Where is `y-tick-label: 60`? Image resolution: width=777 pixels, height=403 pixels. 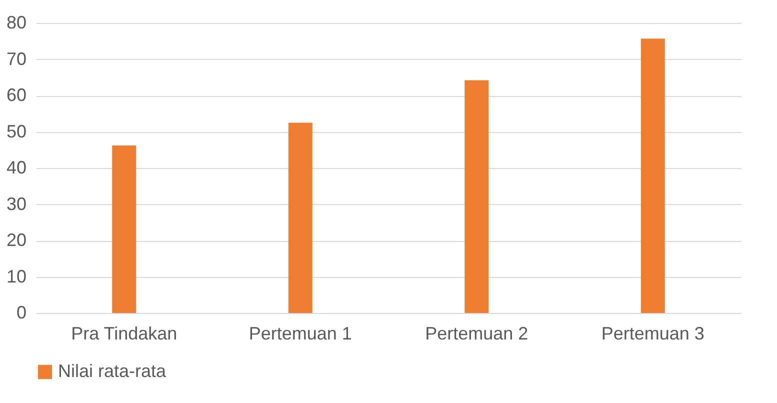 y-tick-label: 60 is located at coordinates (16, 95).